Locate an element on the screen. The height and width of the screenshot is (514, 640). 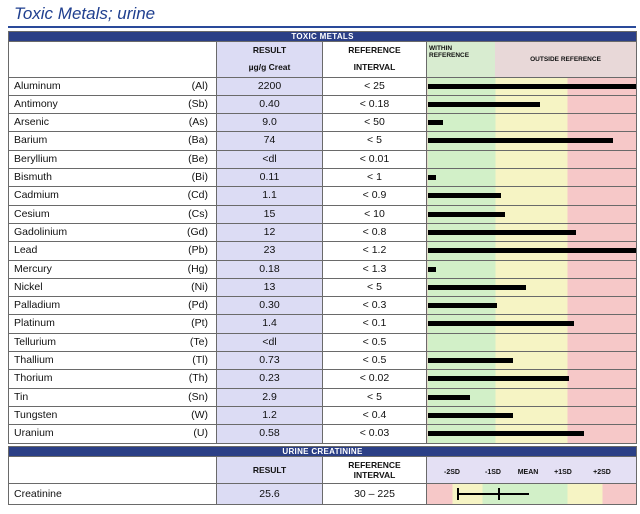
metal-row: Barium (Ba) 74 < 5 is located at coordinates (323, 141).